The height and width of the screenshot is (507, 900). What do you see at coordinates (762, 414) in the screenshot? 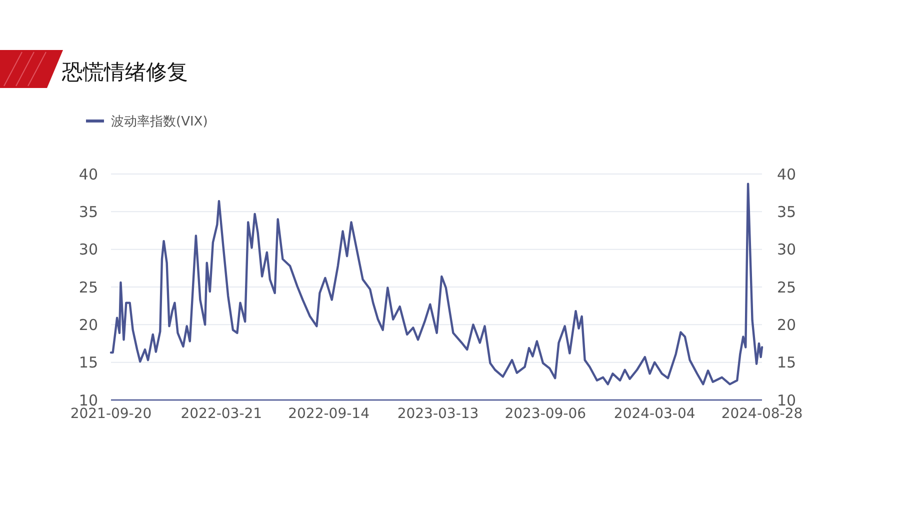
I see `x-tick-label: 2024-08-28` at bounding box center [762, 414].